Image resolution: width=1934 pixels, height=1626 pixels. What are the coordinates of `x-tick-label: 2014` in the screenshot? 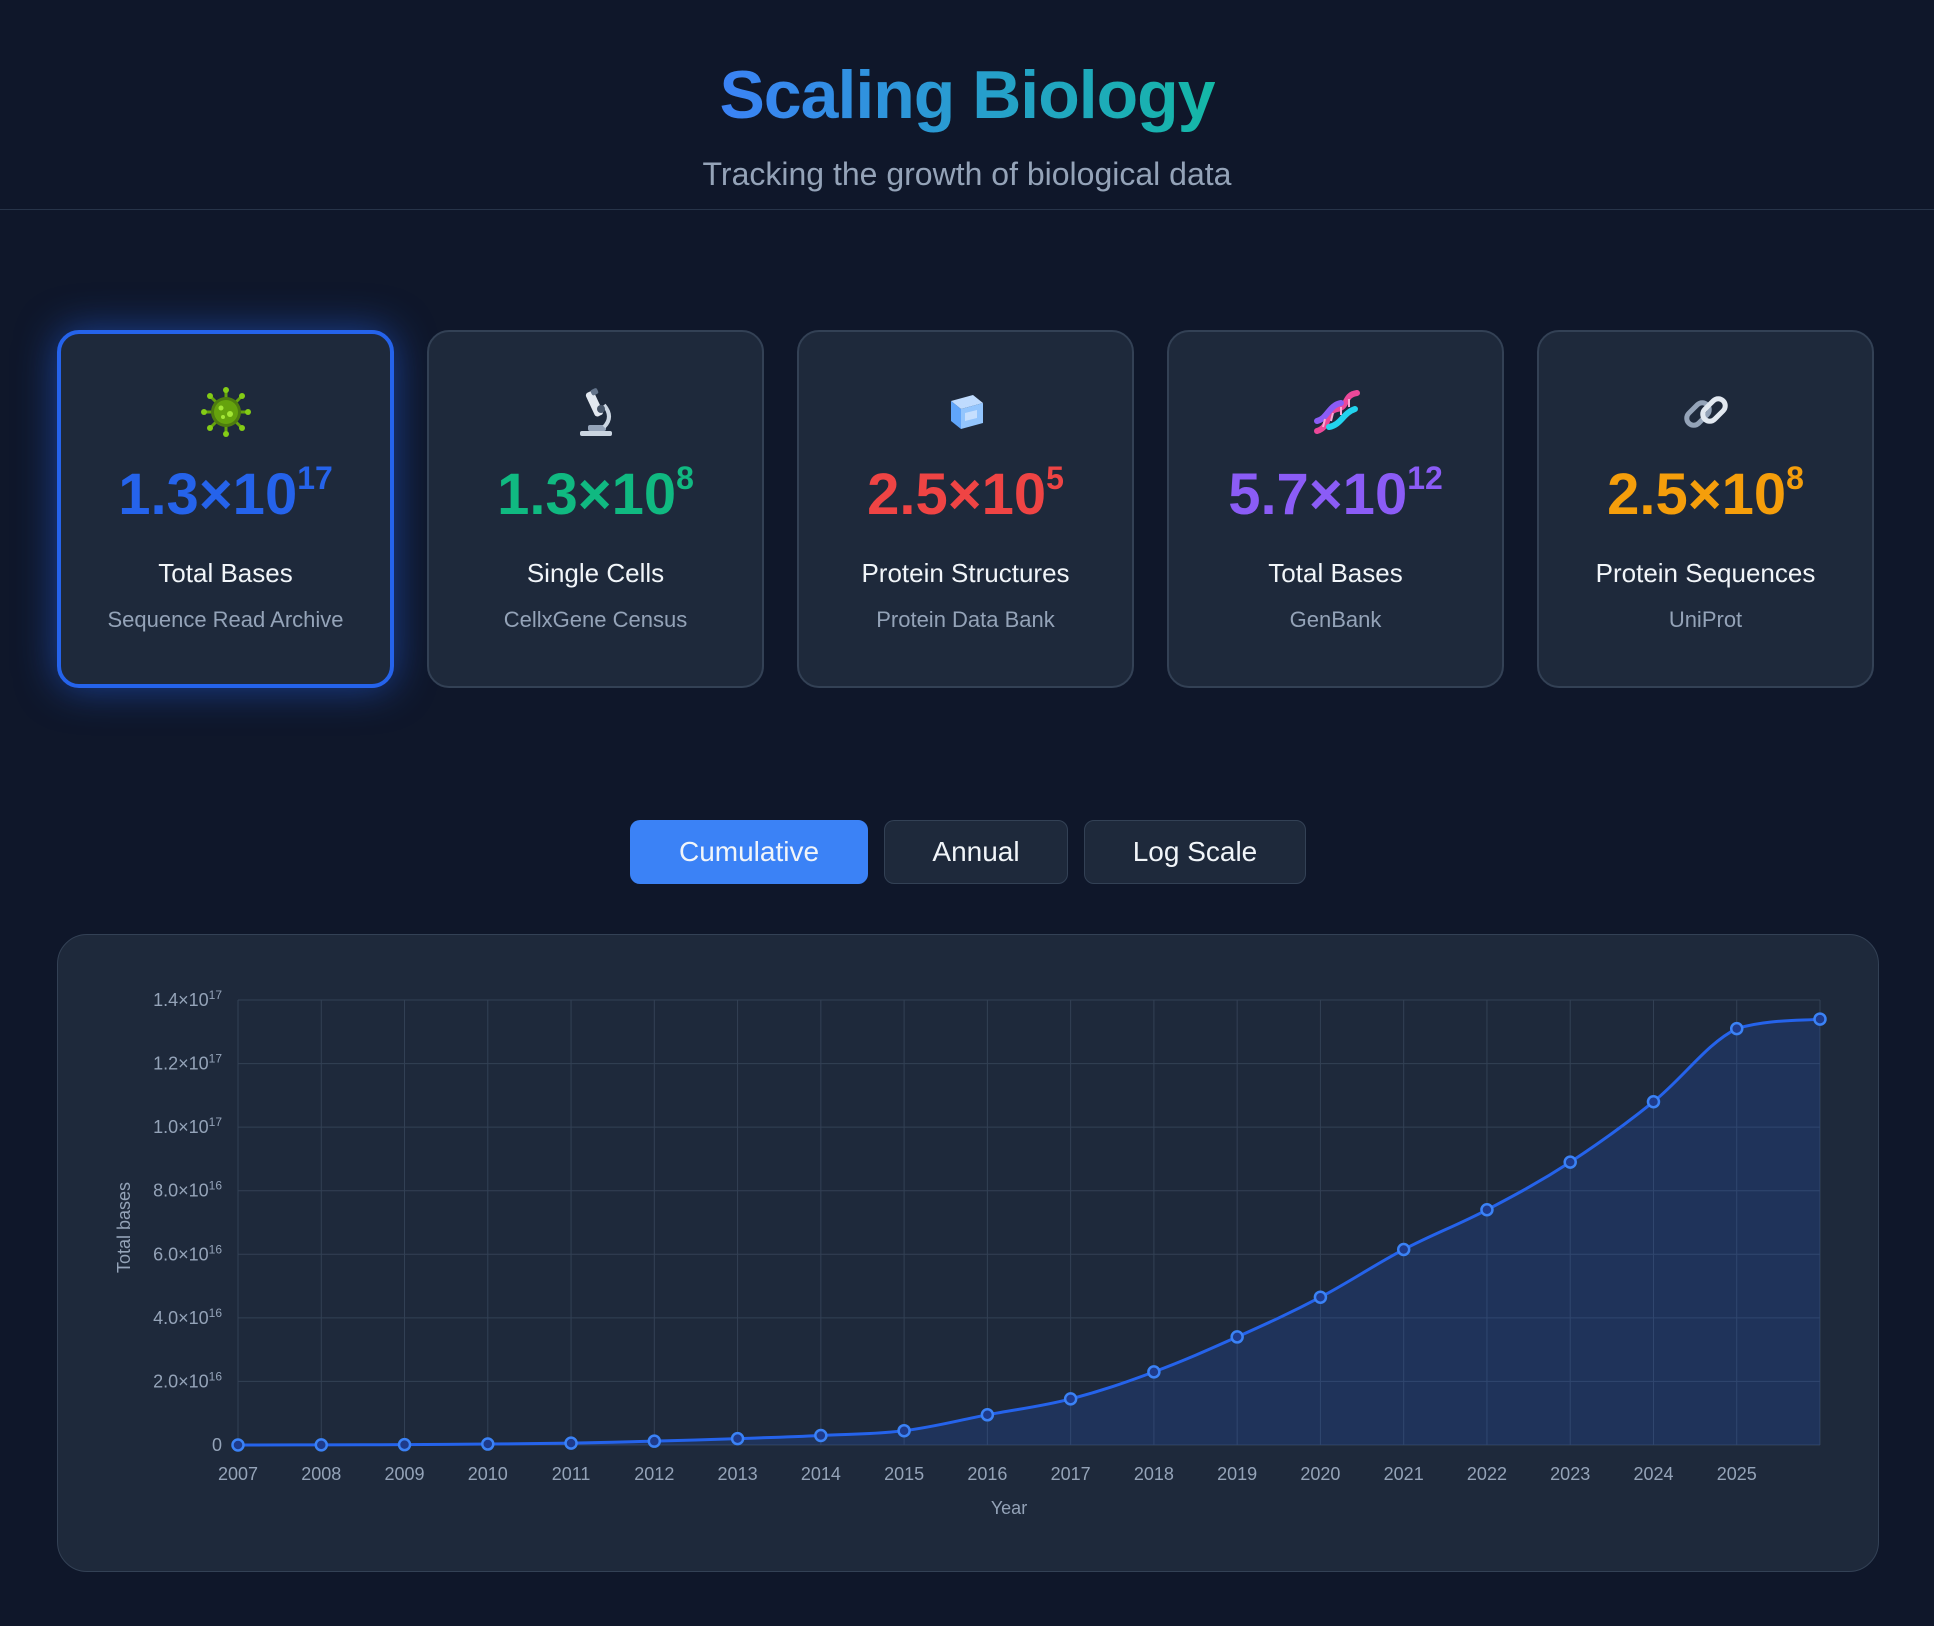 It's located at (821, 1474).